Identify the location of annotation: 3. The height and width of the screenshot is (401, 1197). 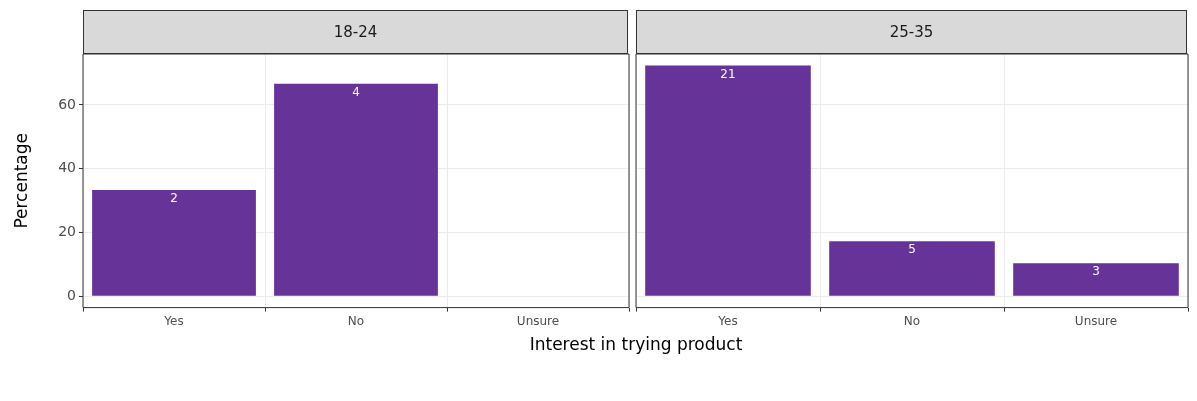
(1096, 271).